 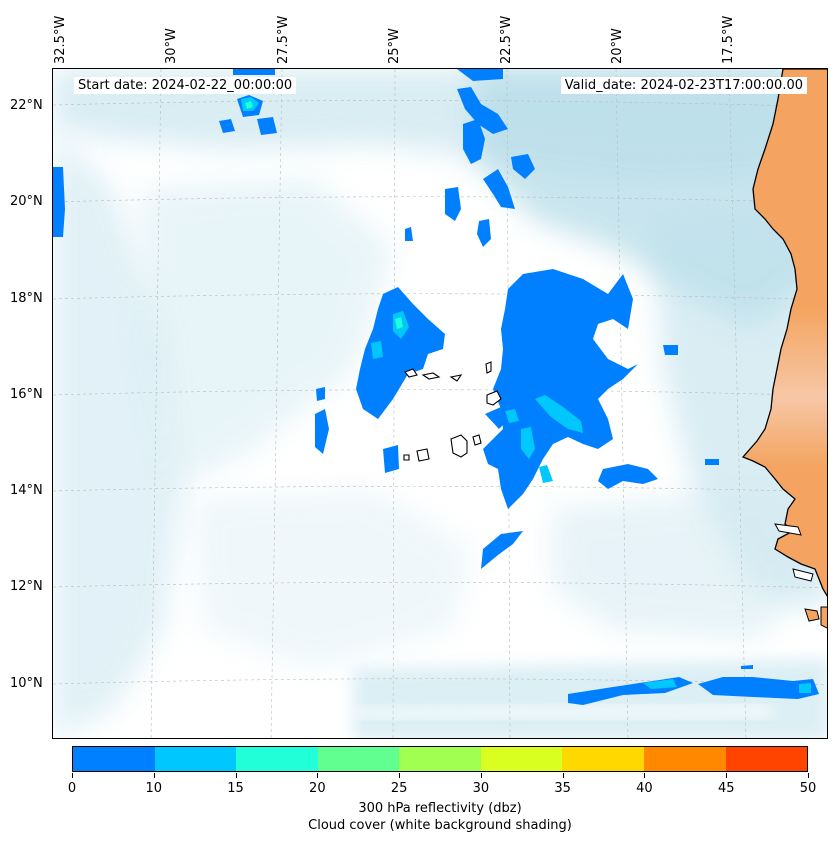 I want to click on coastline-mainland, so click(x=784, y=333).